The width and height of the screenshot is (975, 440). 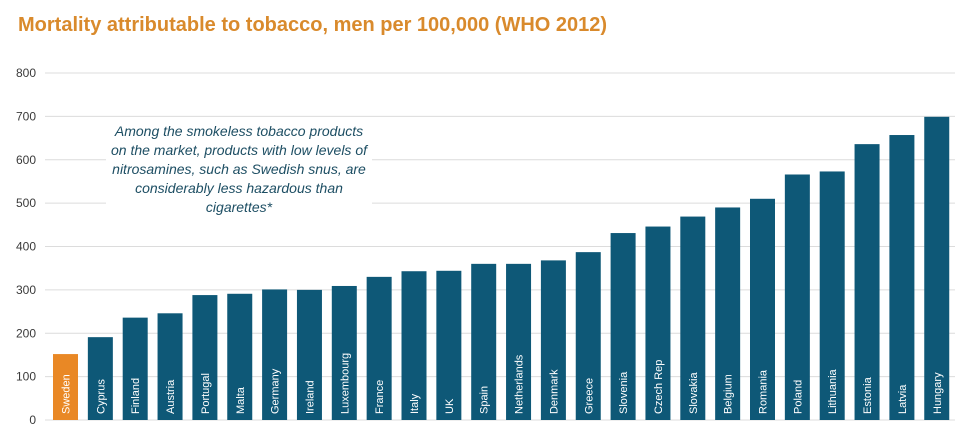 I want to click on x-tick-label: Latvia, so click(x=903, y=399).